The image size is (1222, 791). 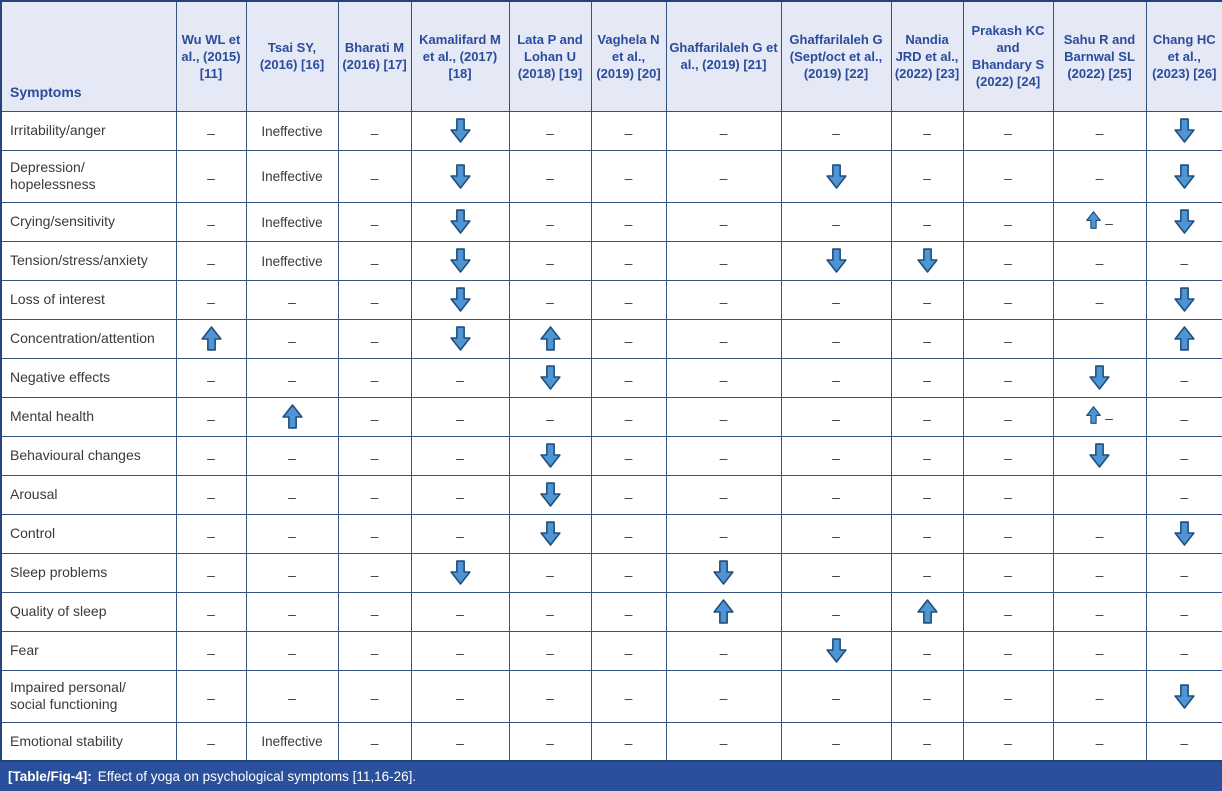 What do you see at coordinates (550, 56) in the screenshot?
I see `column-header: Lata P and Lohan U (2018) [19]` at bounding box center [550, 56].